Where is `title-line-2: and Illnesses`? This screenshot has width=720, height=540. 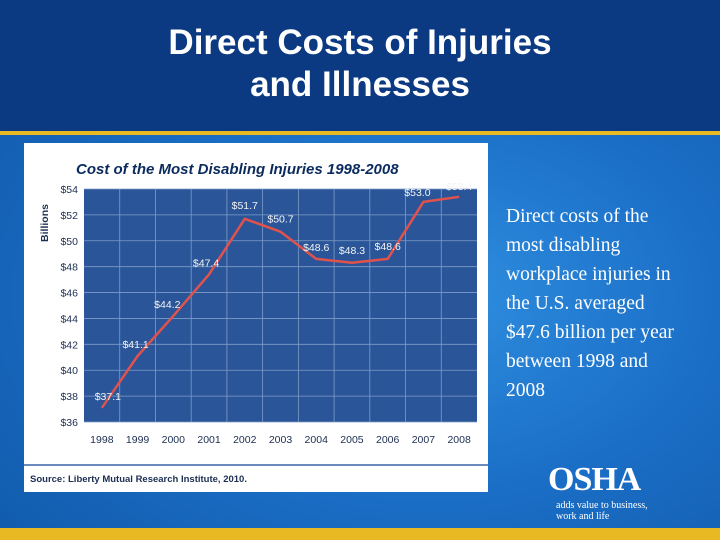 title-line-2: and Illnesses is located at coordinates (360, 84).